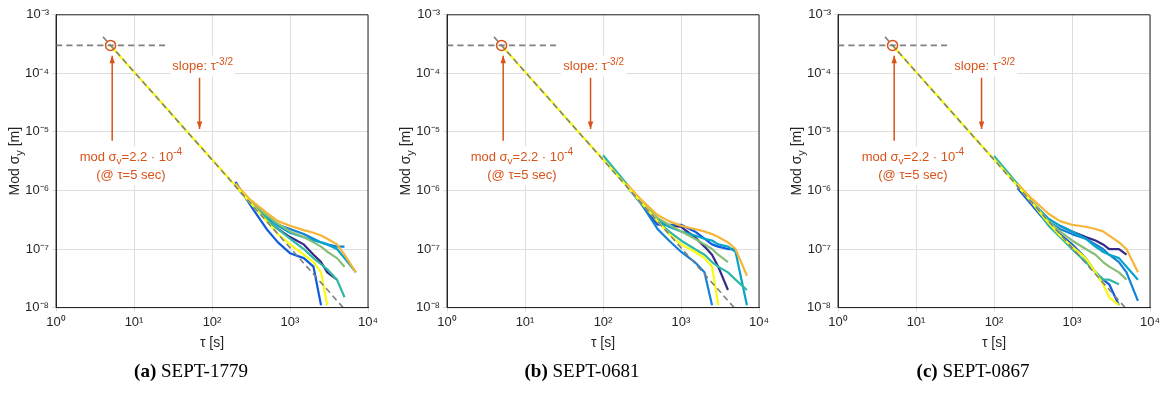 The width and height of the screenshot is (1164, 408). I want to click on text: (b) SEPT-0681, so click(582, 371).